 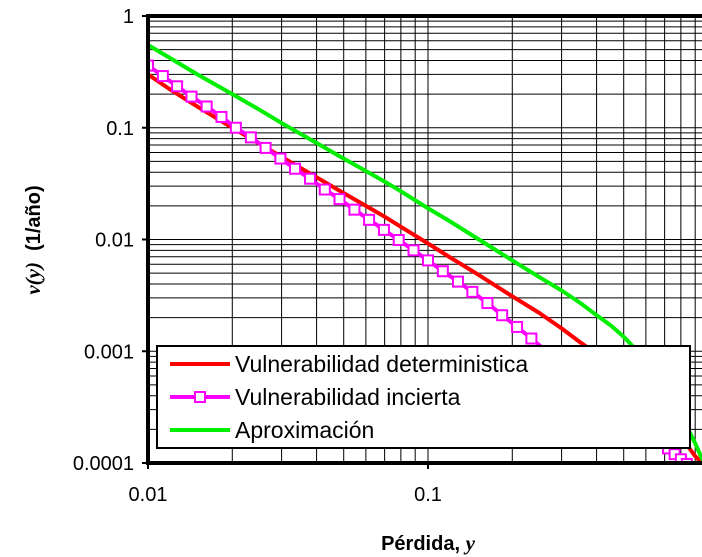 I want to click on y-tick-label: 0.01, so click(x=114, y=241).